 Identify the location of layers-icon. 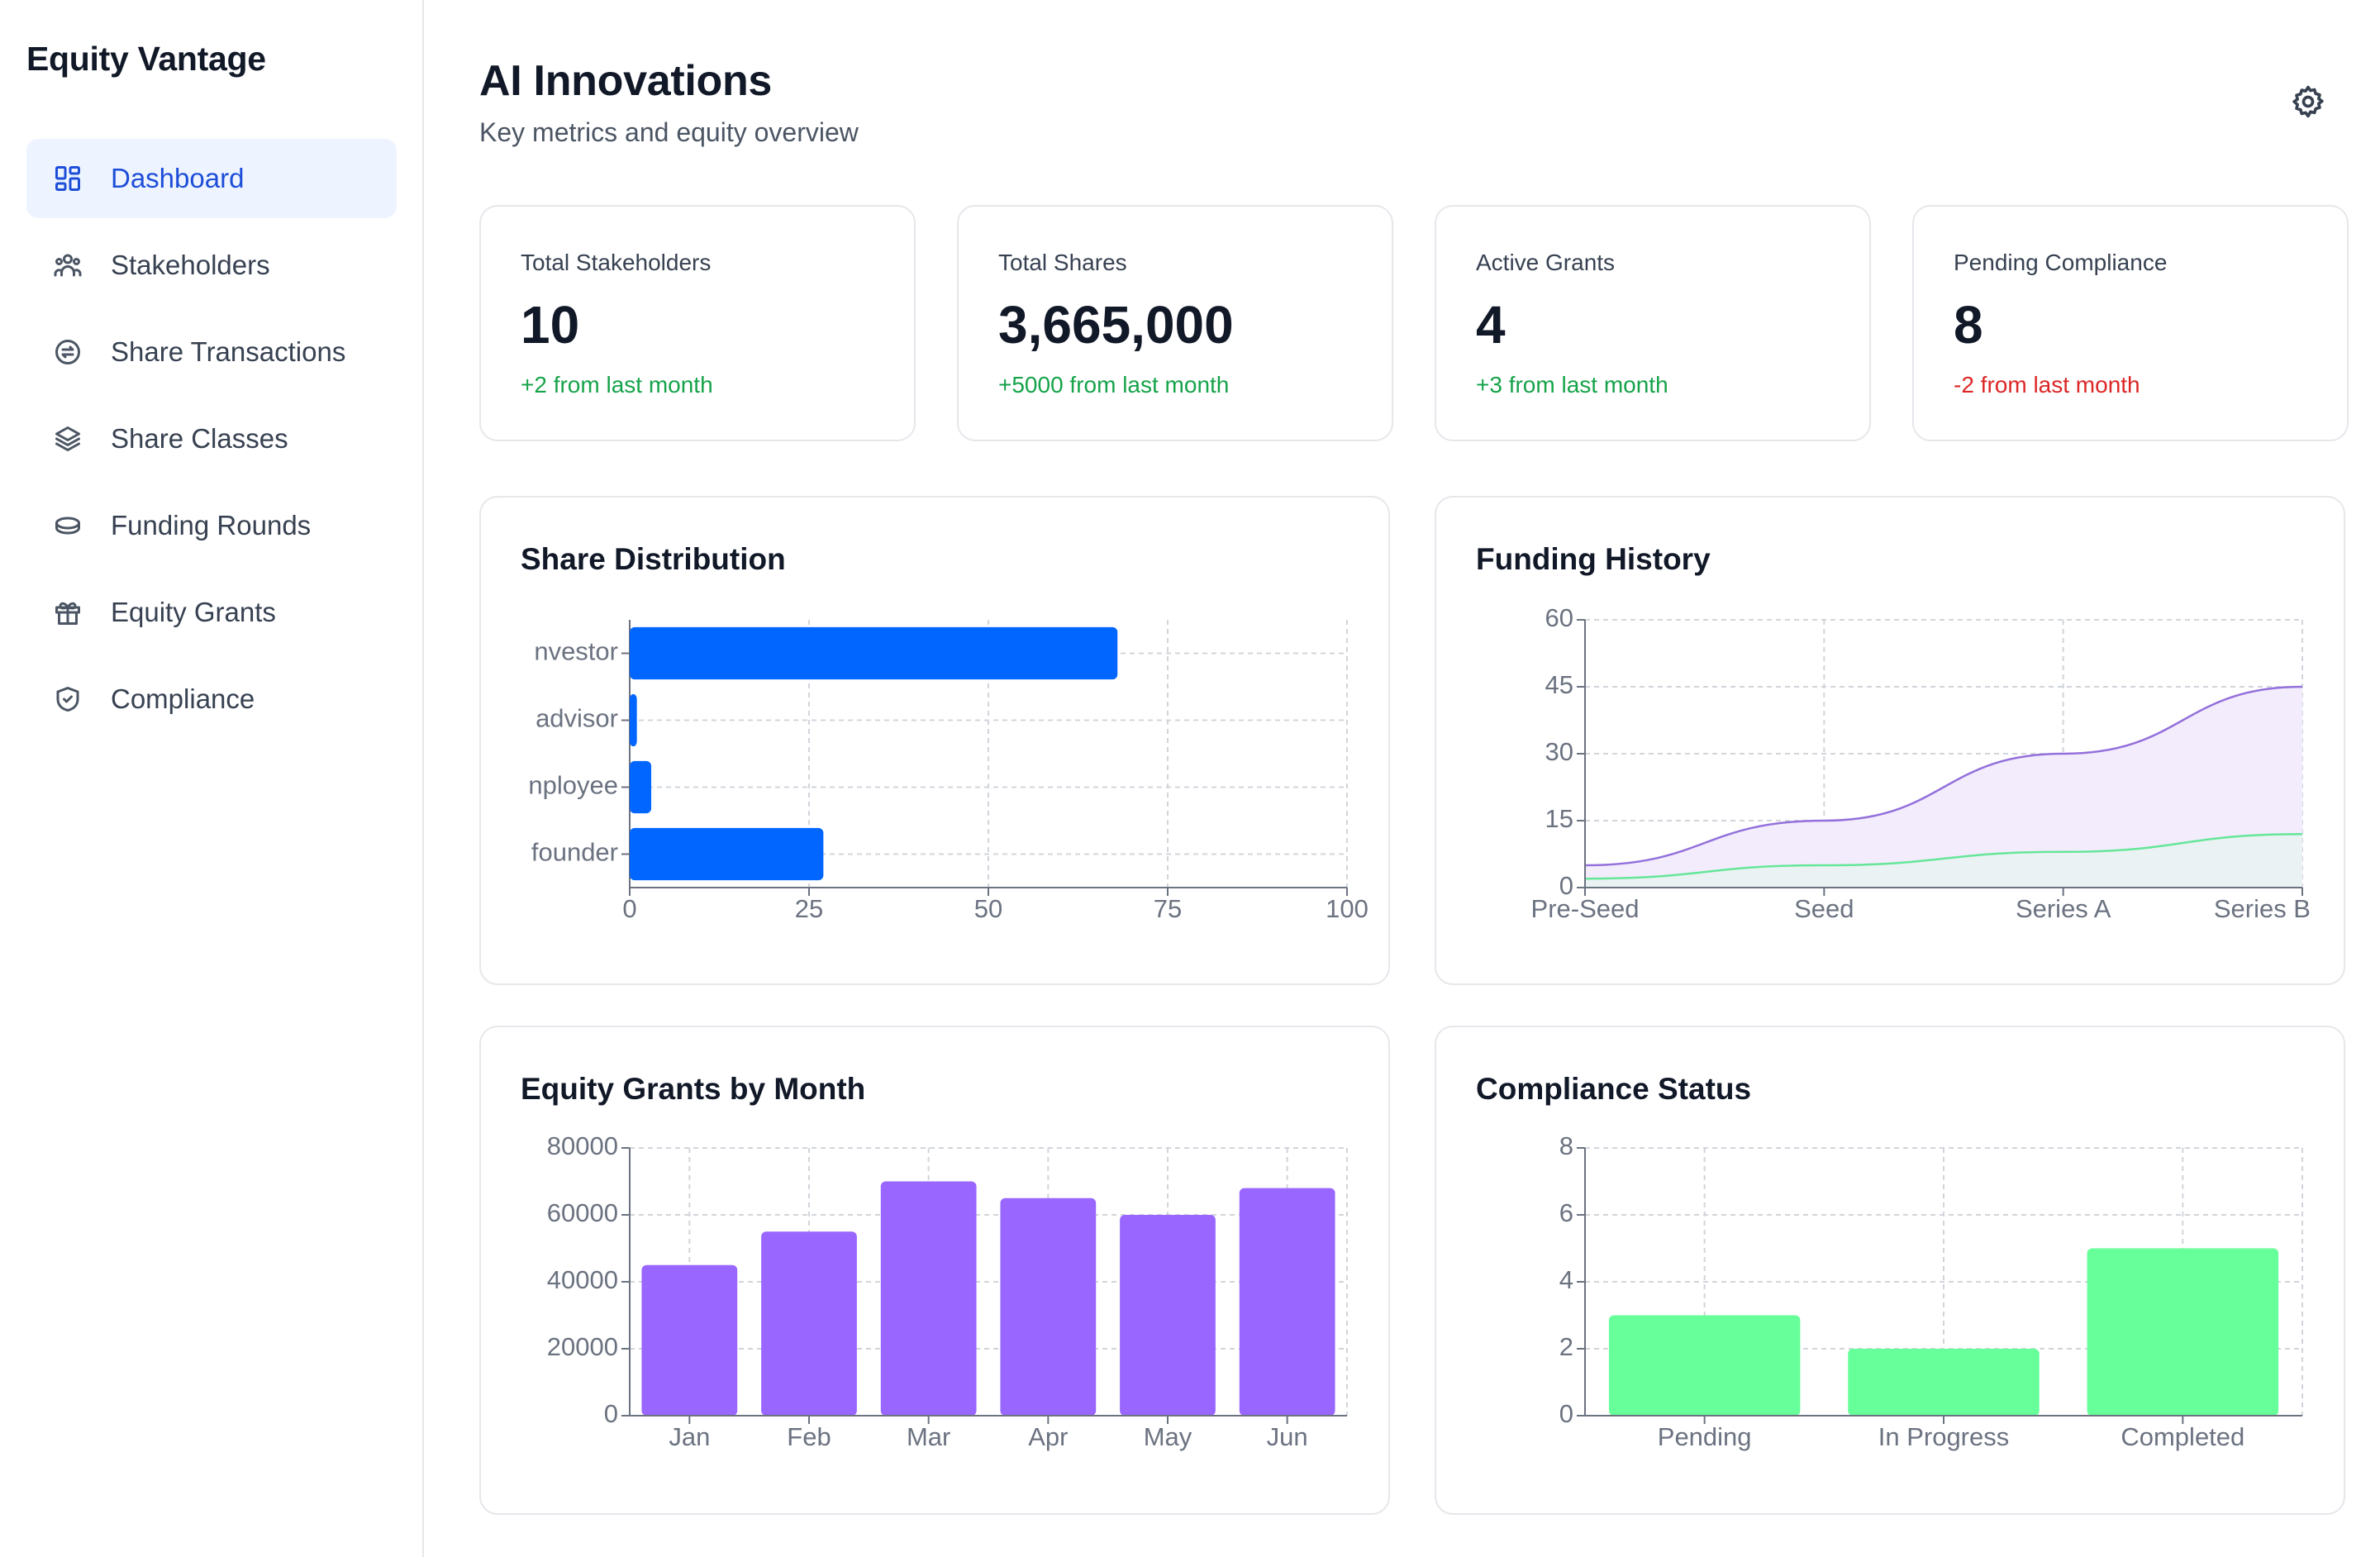
(68, 439).